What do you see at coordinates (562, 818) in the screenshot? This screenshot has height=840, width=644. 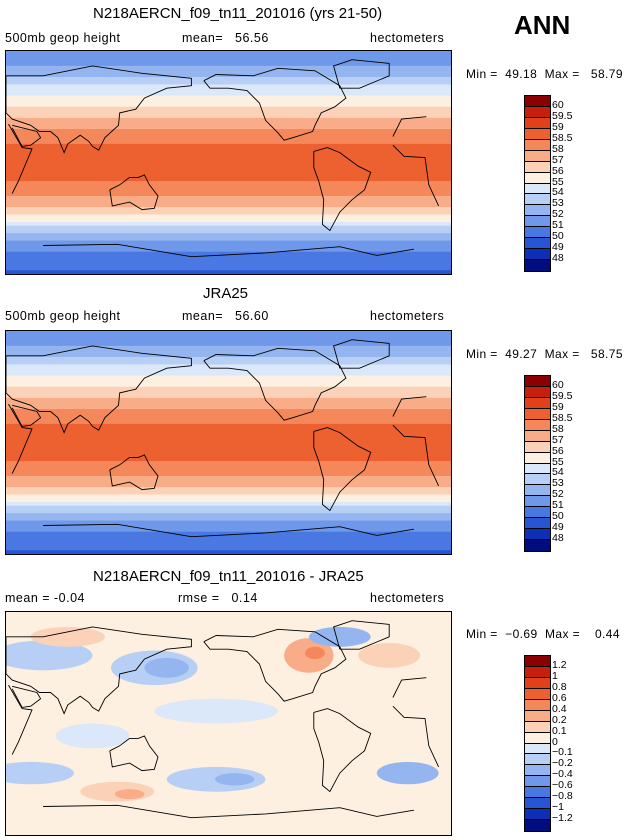 I see `colorbar-tick-label: −1.2` at bounding box center [562, 818].